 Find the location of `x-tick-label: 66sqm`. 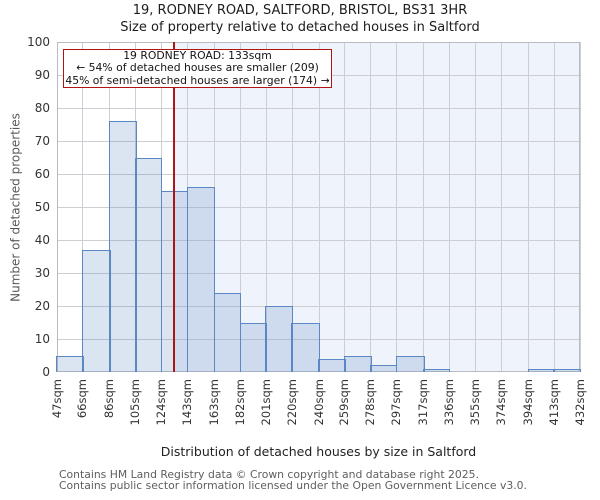

x-tick-label: 66sqm is located at coordinates (82, 399).